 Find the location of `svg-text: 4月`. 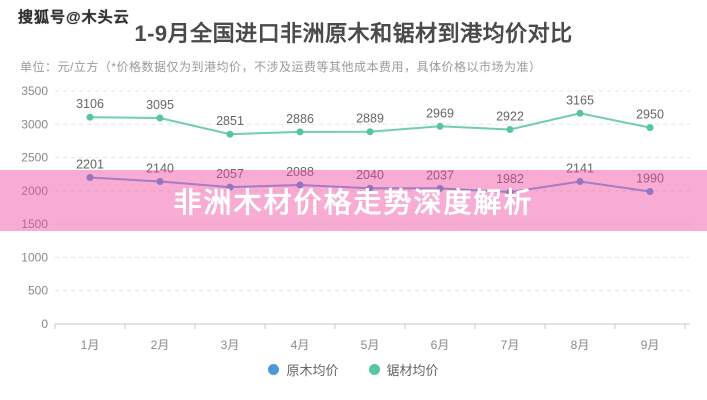

svg-text: 4月 is located at coordinates (300, 345).